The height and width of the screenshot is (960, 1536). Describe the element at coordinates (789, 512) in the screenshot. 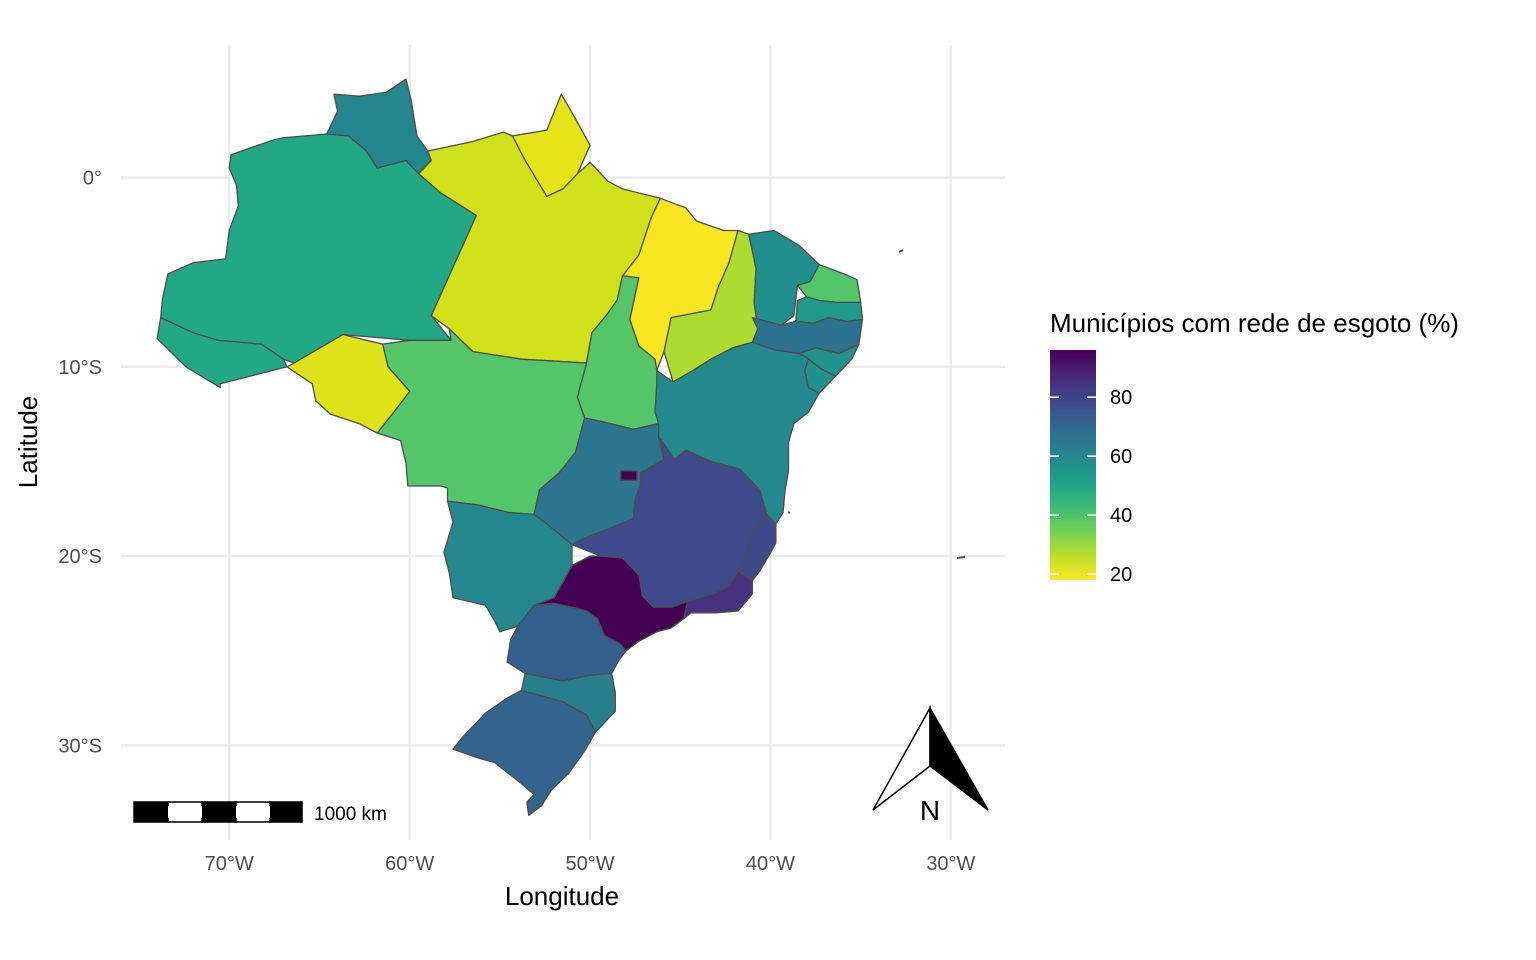

I see `island-abrolhos` at that location.